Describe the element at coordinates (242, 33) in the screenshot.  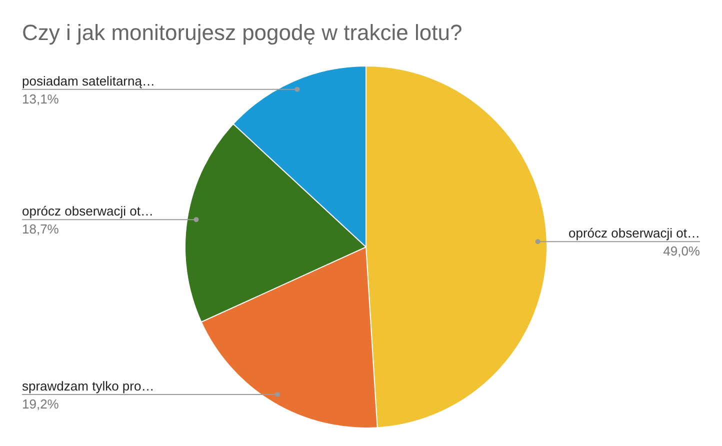
I see `chart-title: Czy i jak monitorujesz pogodę w trakcie lotu?` at that location.